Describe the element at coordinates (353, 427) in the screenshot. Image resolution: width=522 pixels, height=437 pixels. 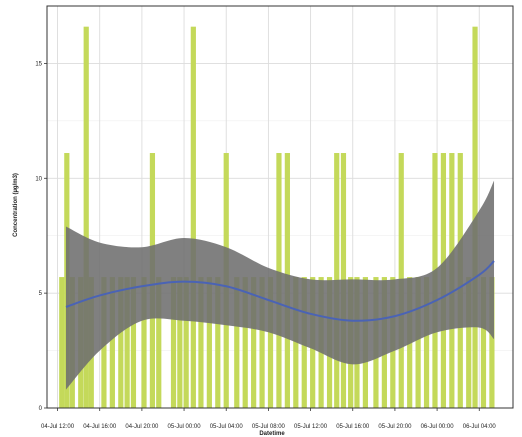
I see `x-tick-label: 05-Jul 16:00` at that location.